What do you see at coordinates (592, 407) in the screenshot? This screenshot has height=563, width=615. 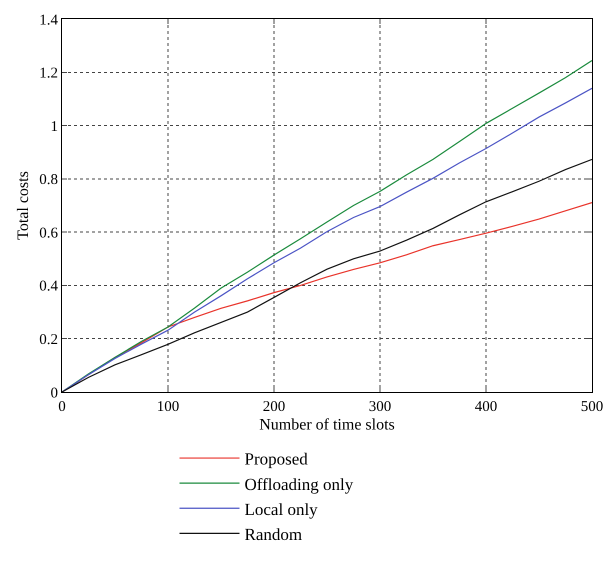 I see `x-tick-label: 500` at bounding box center [592, 407].